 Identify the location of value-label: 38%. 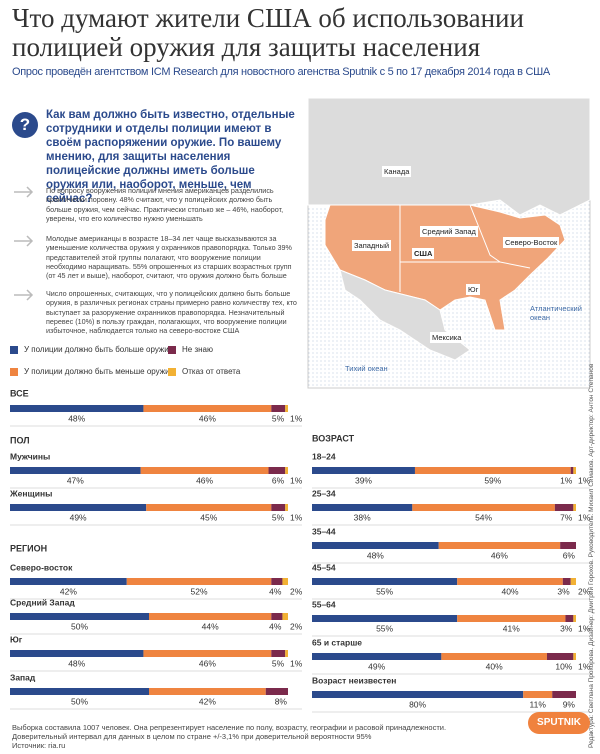
(362, 517).